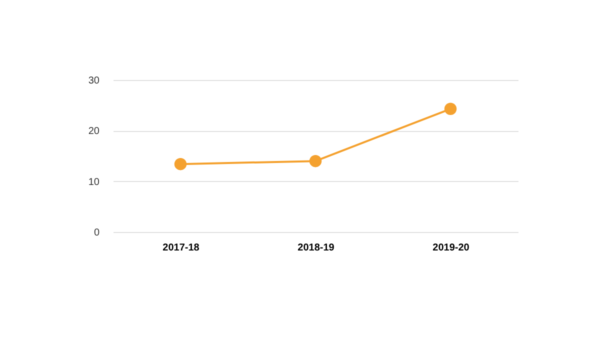 The width and height of the screenshot is (600, 338). What do you see at coordinates (94, 182) in the screenshot?
I see `y-tick-label: 10` at bounding box center [94, 182].